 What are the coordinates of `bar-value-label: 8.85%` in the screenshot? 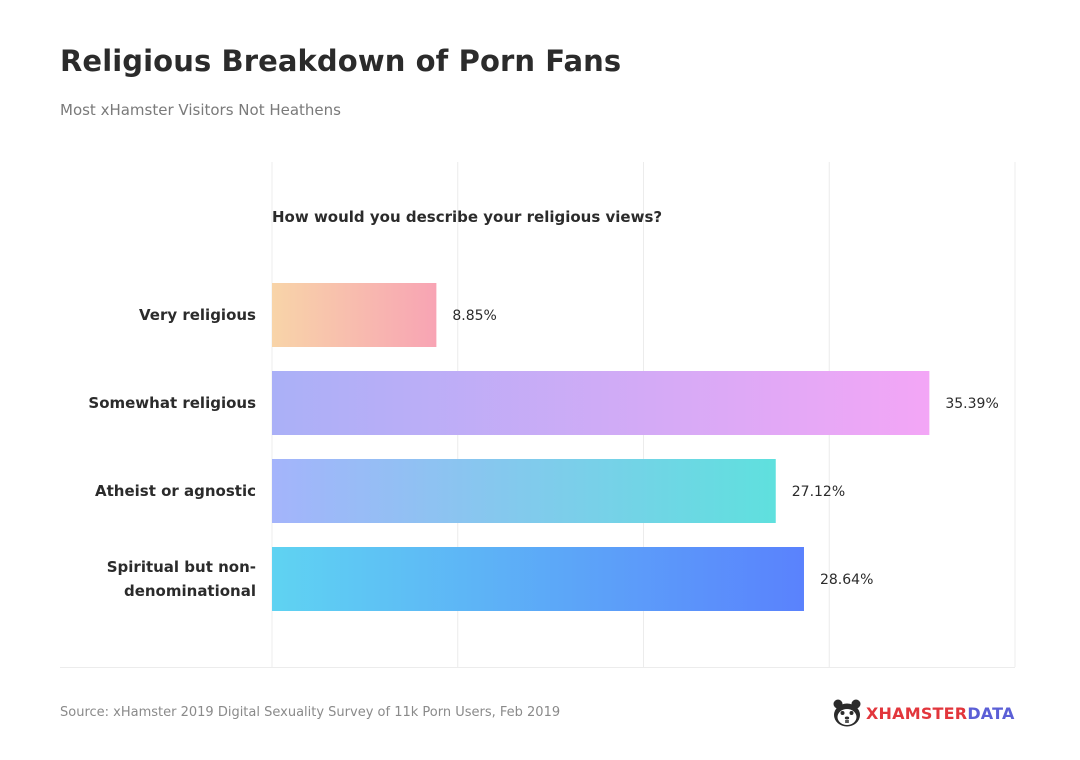 It's located at (474, 316).